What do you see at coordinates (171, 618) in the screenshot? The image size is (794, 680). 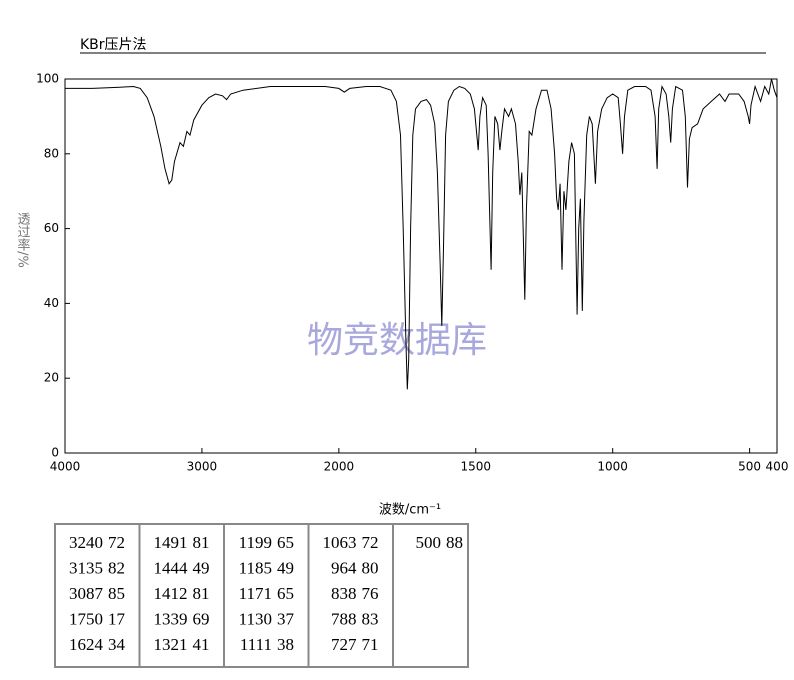 I see `peak-wavenumber: 1339` at bounding box center [171, 618].